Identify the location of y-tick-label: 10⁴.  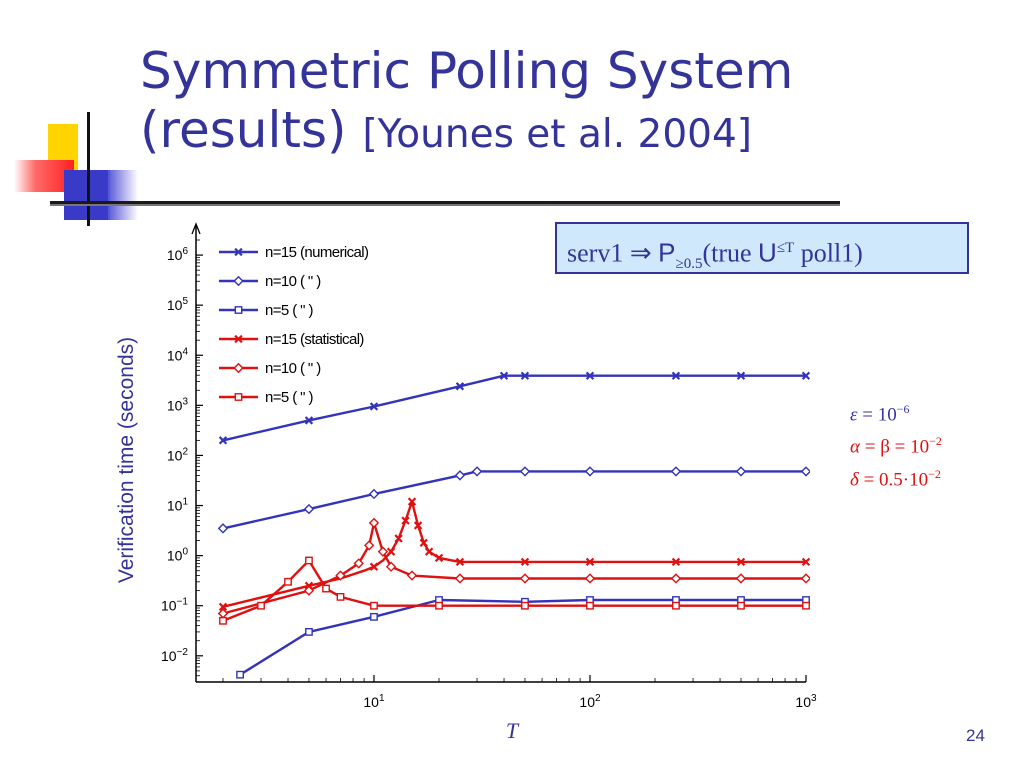
(178, 354).